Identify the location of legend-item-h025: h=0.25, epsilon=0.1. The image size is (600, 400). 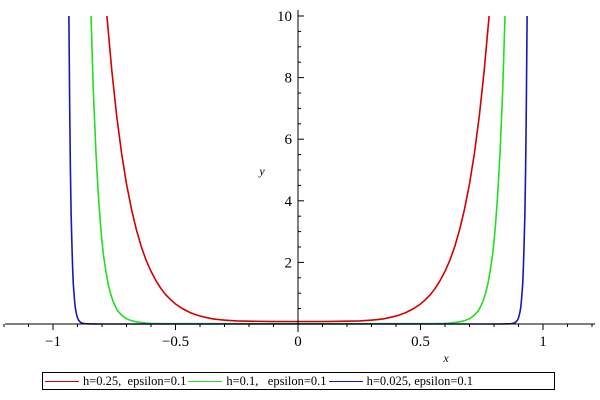
(114, 381).